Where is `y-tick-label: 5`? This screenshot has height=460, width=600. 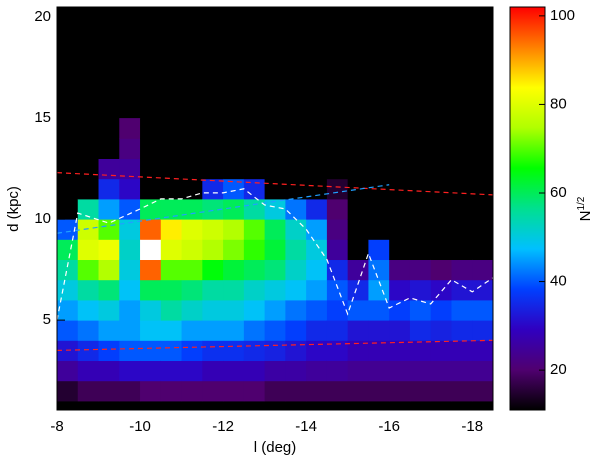
y-tick-label: 5 is located at coordinates (47, 319).